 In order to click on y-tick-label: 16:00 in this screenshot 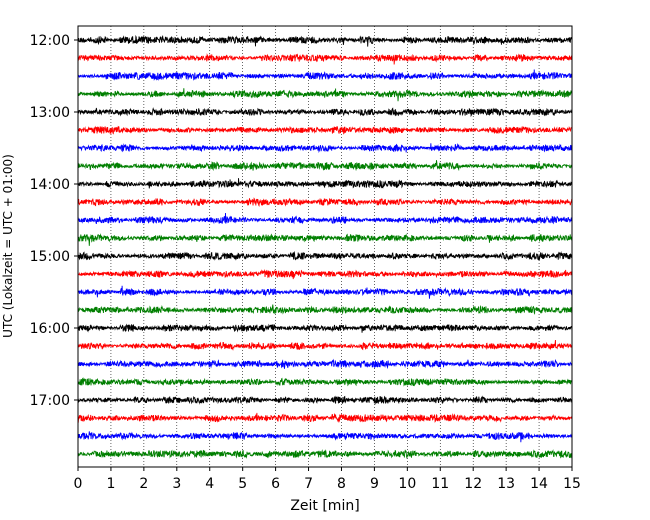, I will do `click(50, 329)`.